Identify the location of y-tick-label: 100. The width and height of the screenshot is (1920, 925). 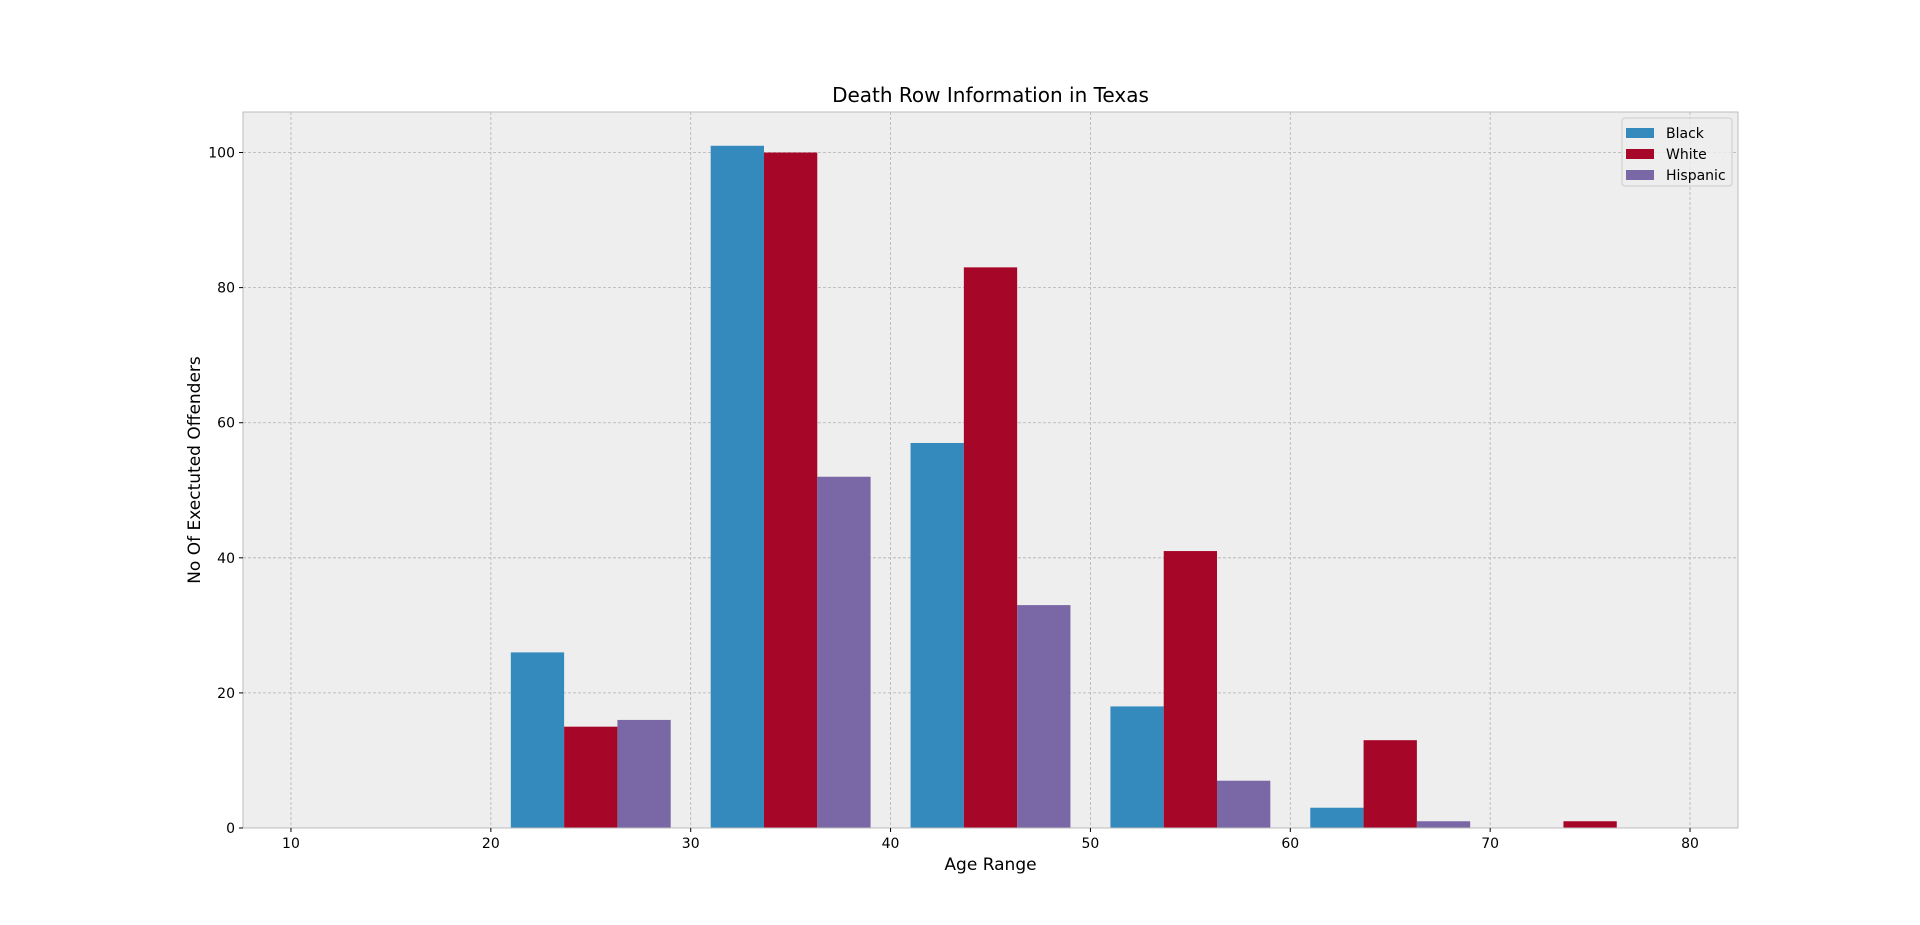
(221, 154).